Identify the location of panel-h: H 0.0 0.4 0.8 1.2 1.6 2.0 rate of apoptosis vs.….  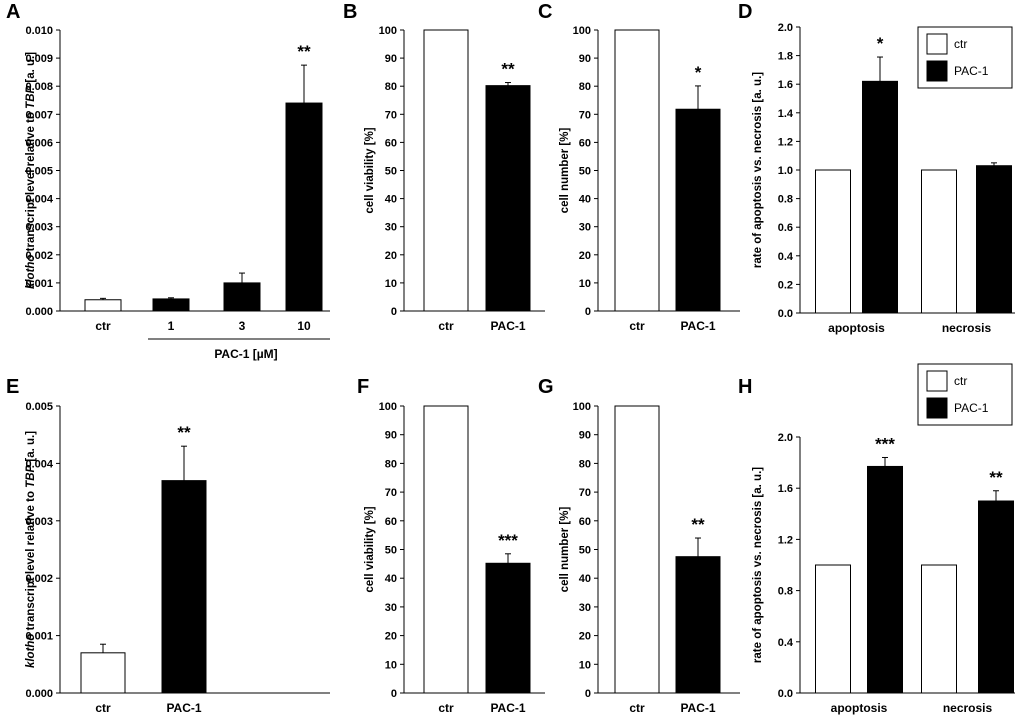
(876, 539).